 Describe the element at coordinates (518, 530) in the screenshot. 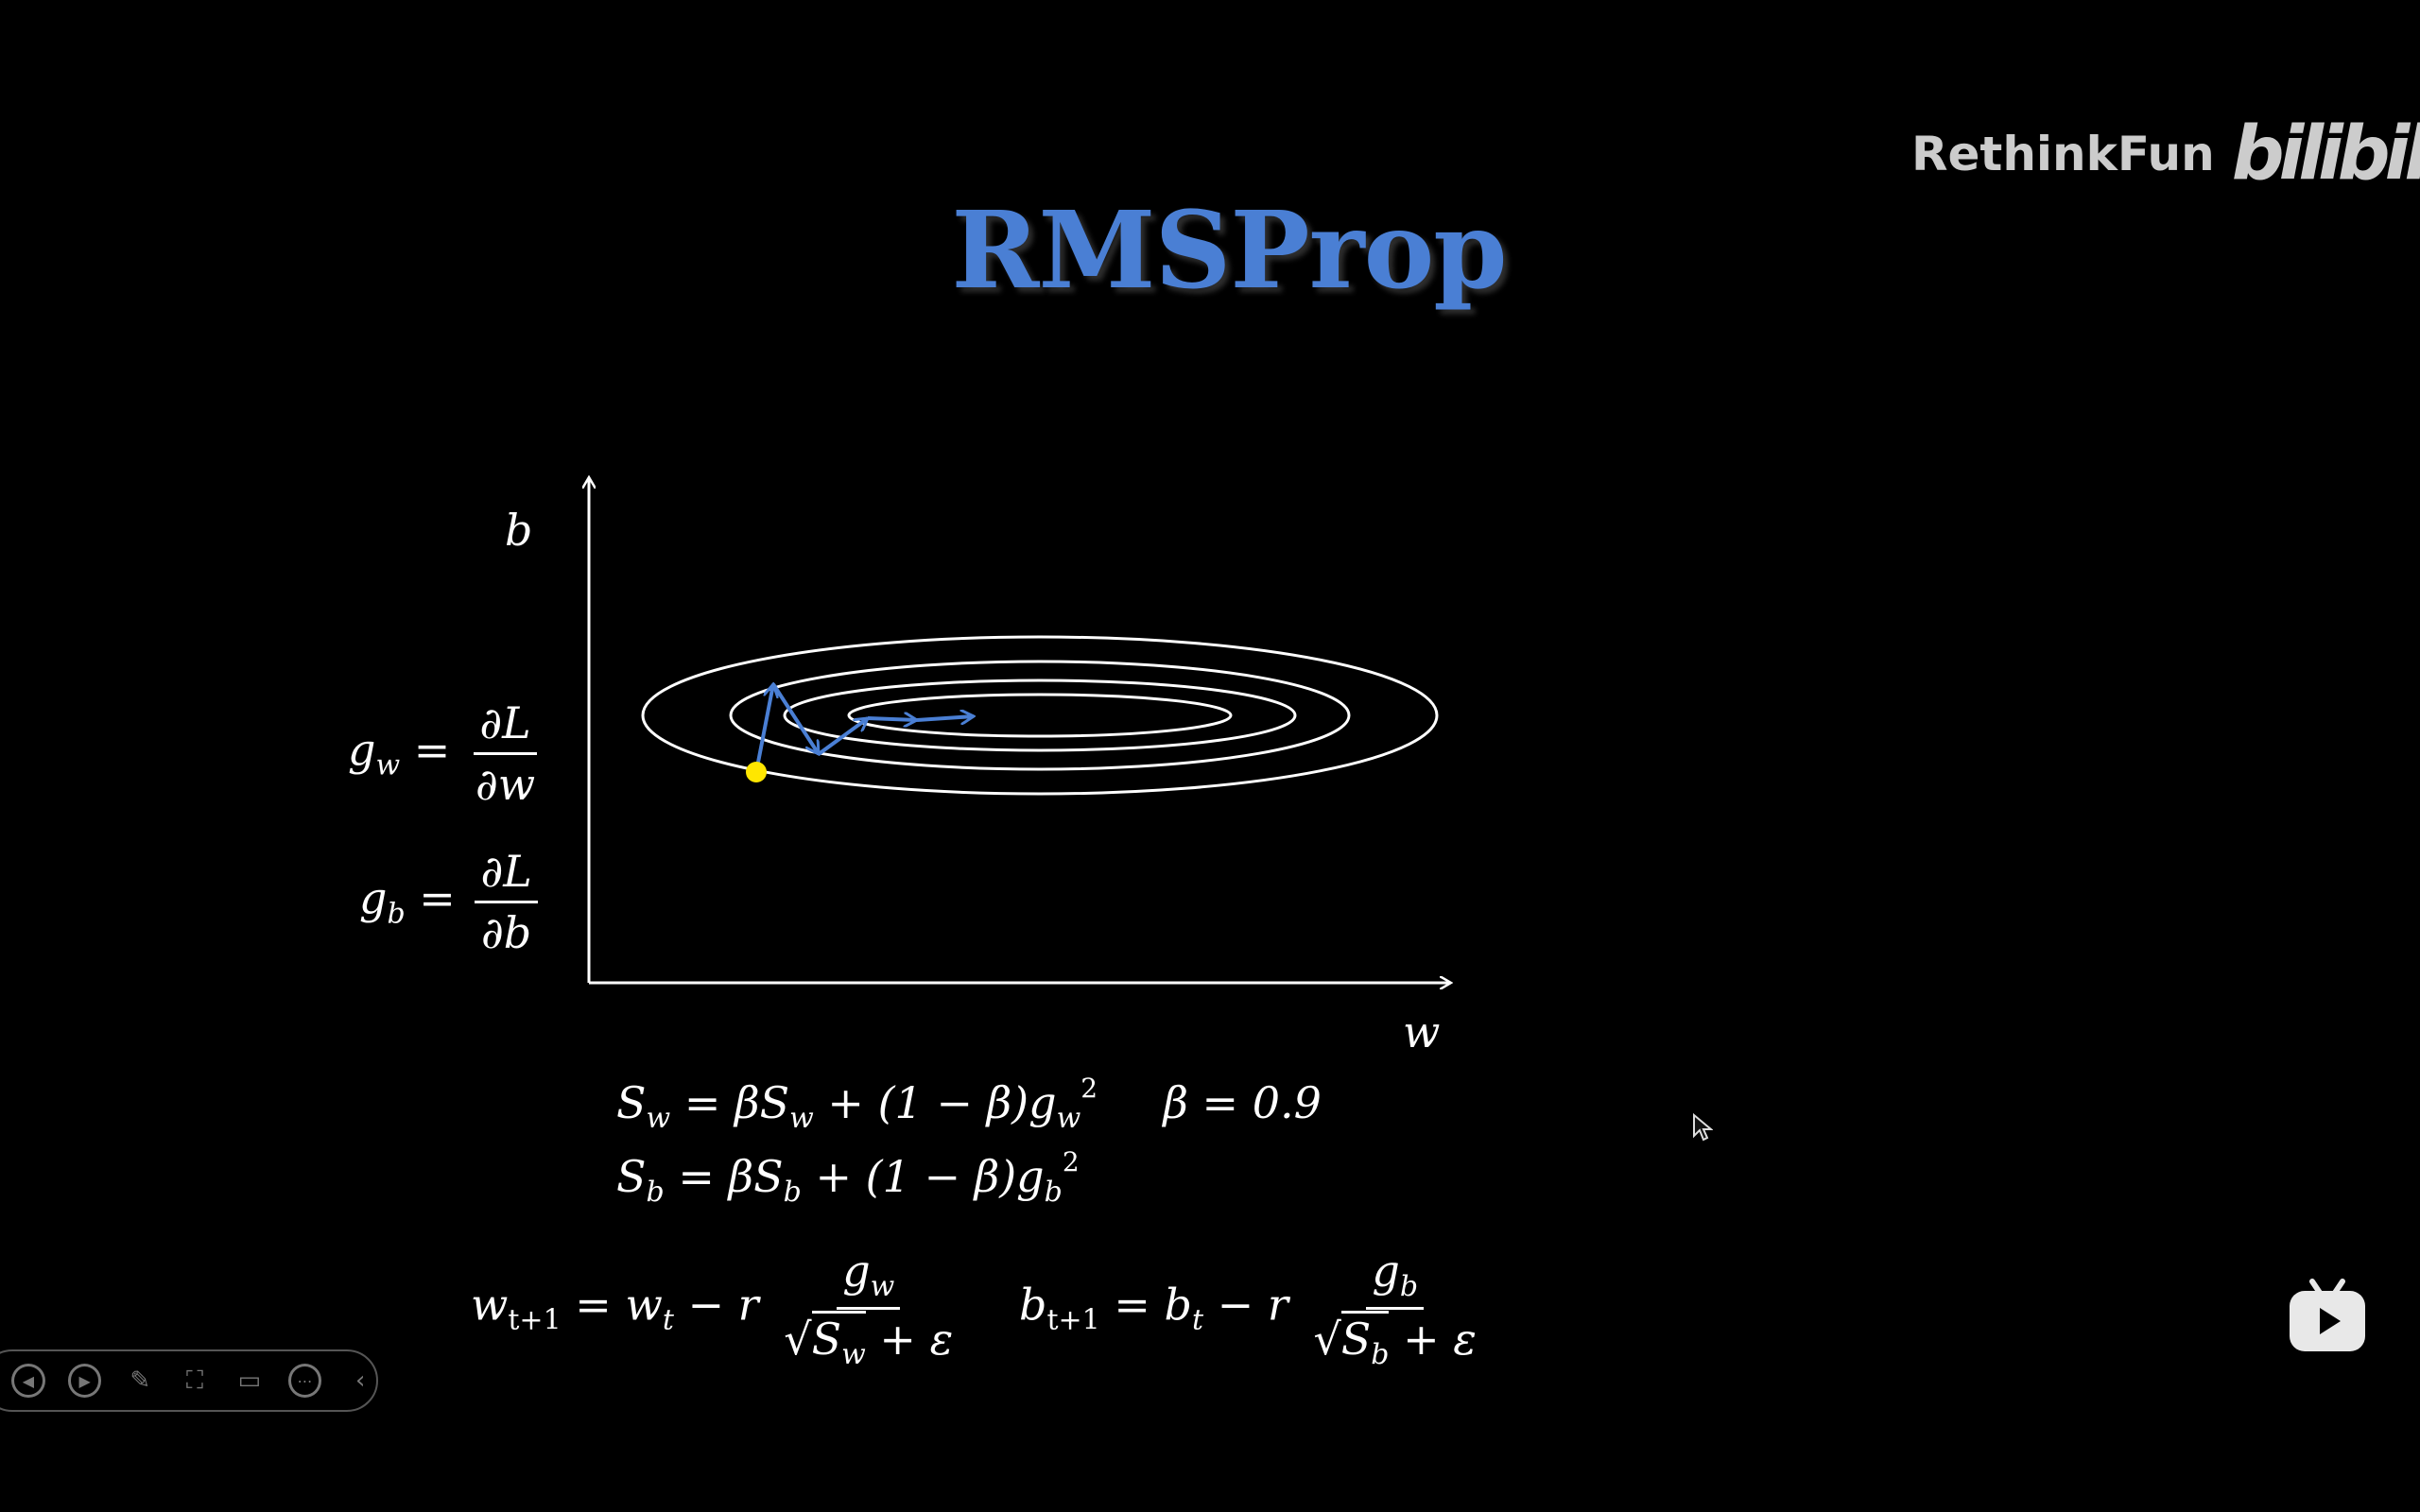

I see `axis-label-b: b` at that location.